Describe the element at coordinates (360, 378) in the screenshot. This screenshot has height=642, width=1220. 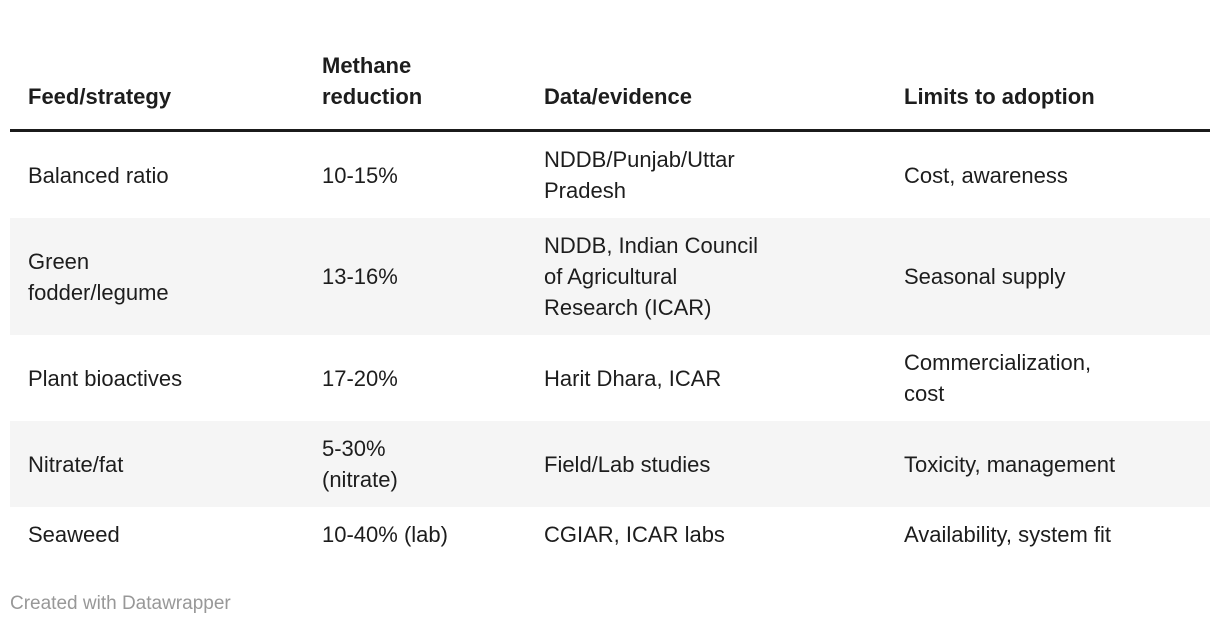
I see `cell-methane-reduction: 17-20%` at that location.